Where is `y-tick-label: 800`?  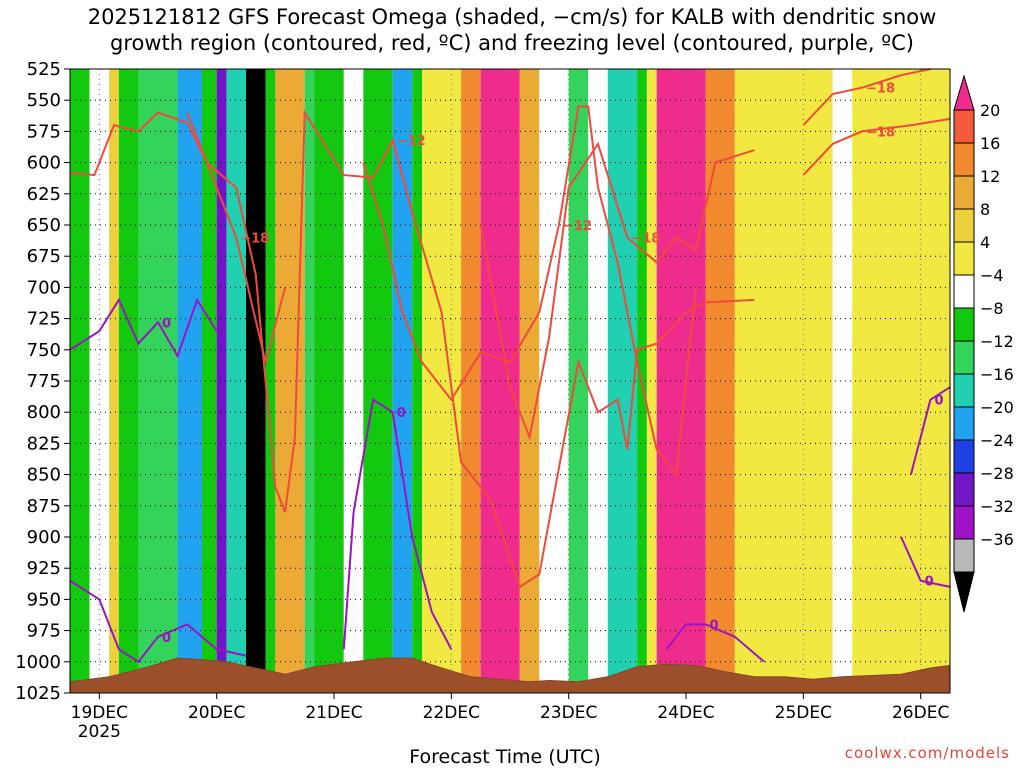 y-tick-label: 800 is located at coordinates (44, 412).